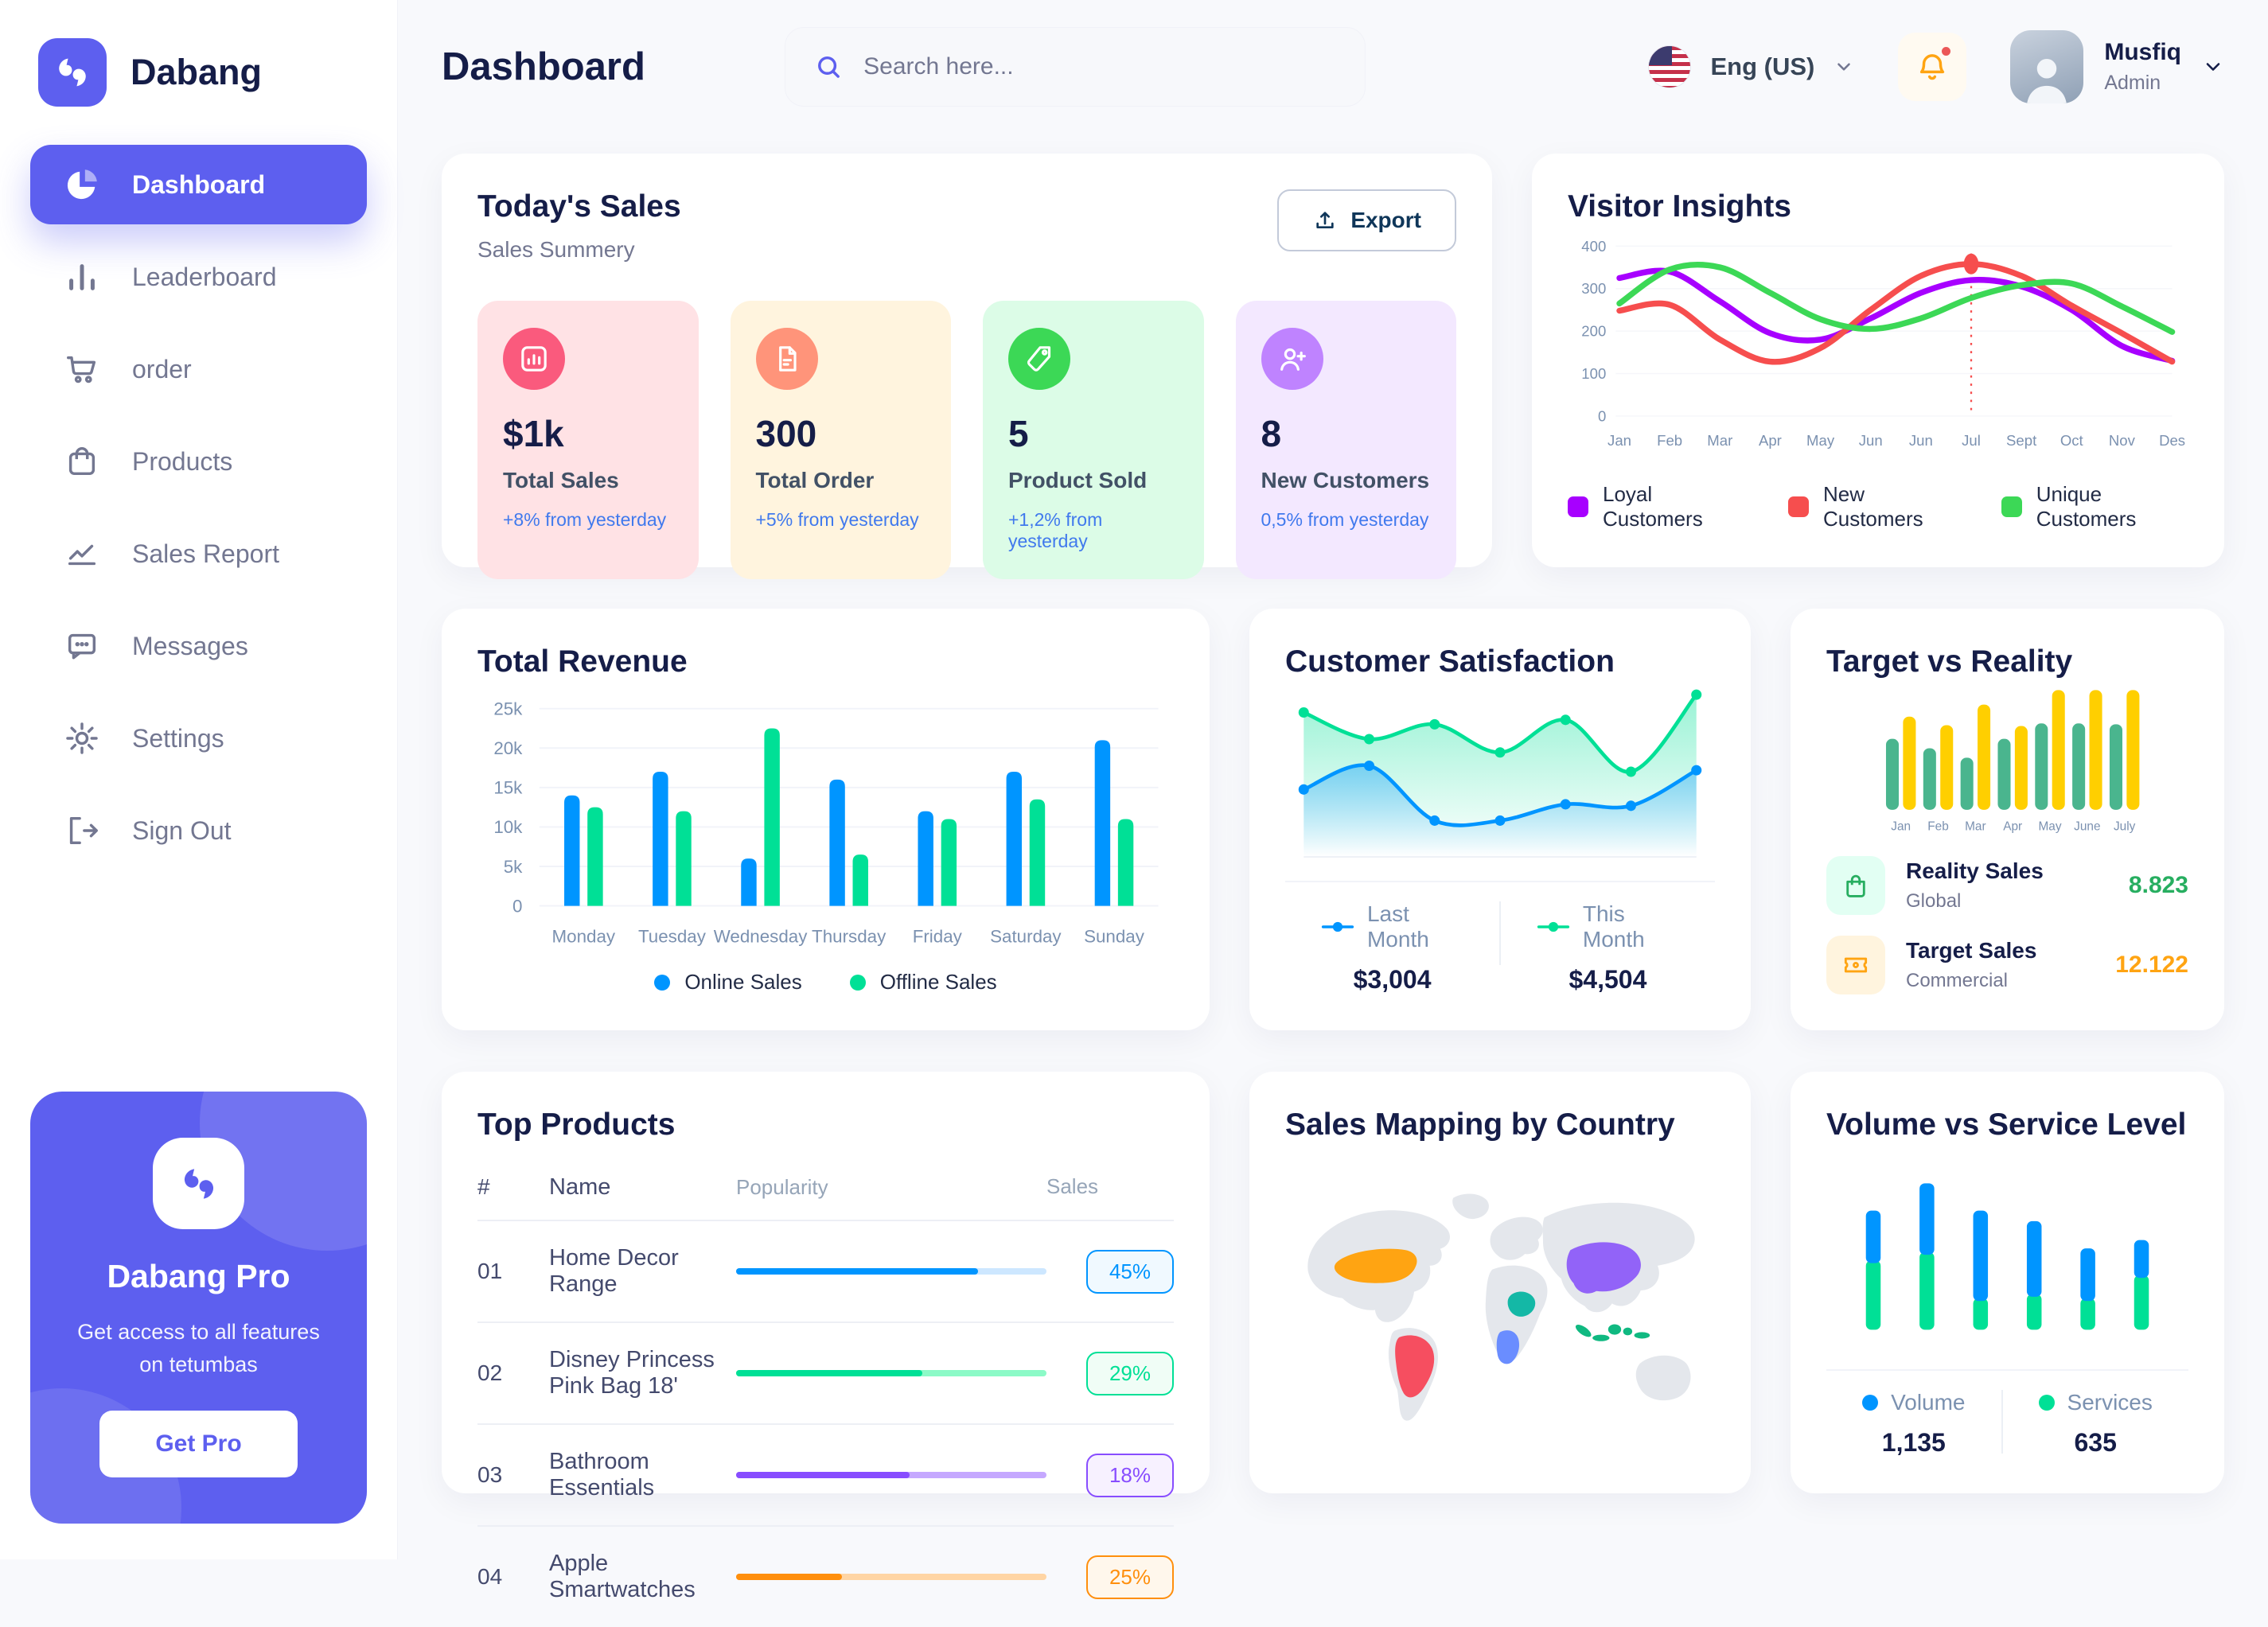 The width and height of the screenshot is (2268, 1627). What do you see at coordinates (1055, 530) in the screenshot?
I see `stat-delta: +1,2% from yesterday` at bounding box center [1055, 530].